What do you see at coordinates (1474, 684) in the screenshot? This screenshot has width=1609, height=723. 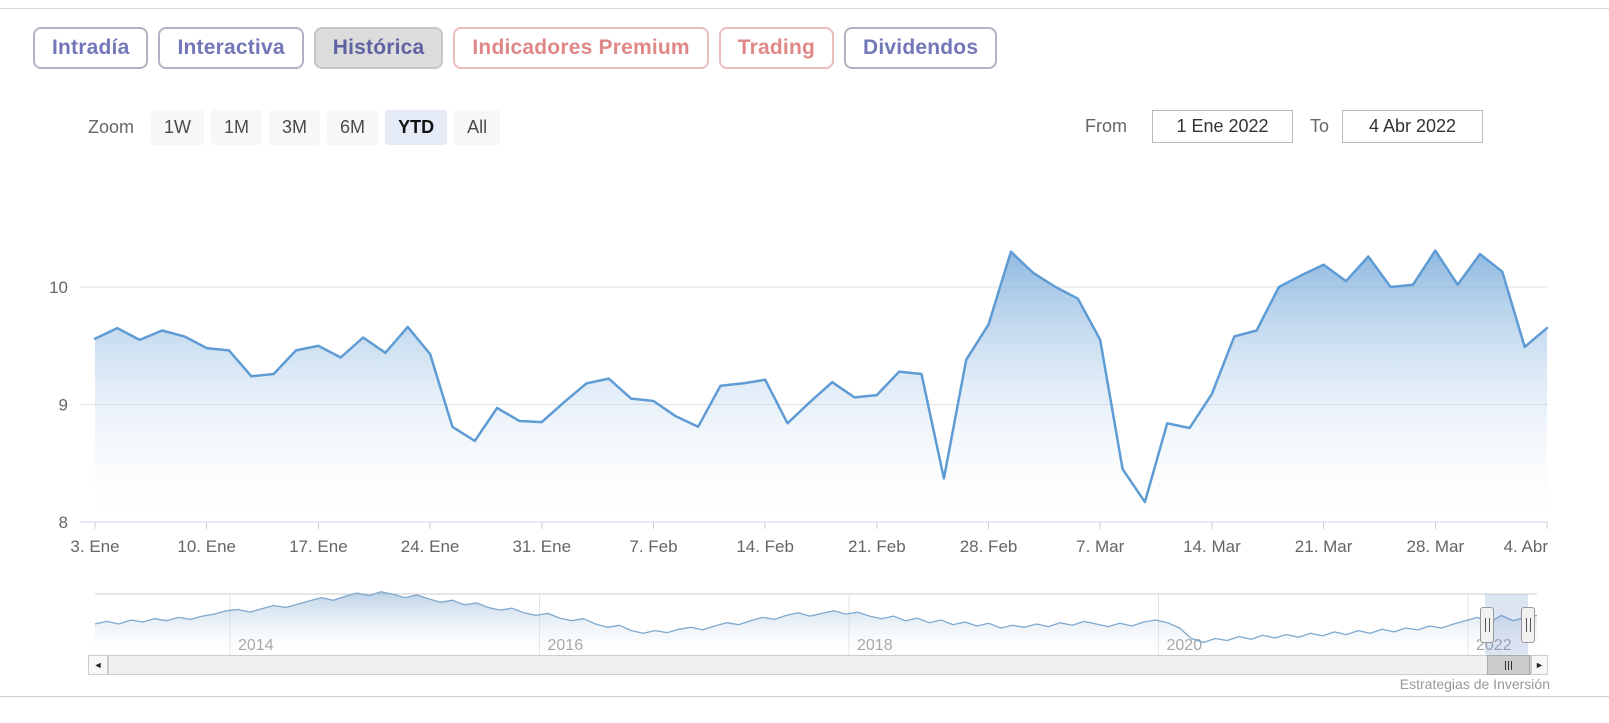 I see `credits-link: Estrategias de Inversión` at bounding box center [1474, 684].